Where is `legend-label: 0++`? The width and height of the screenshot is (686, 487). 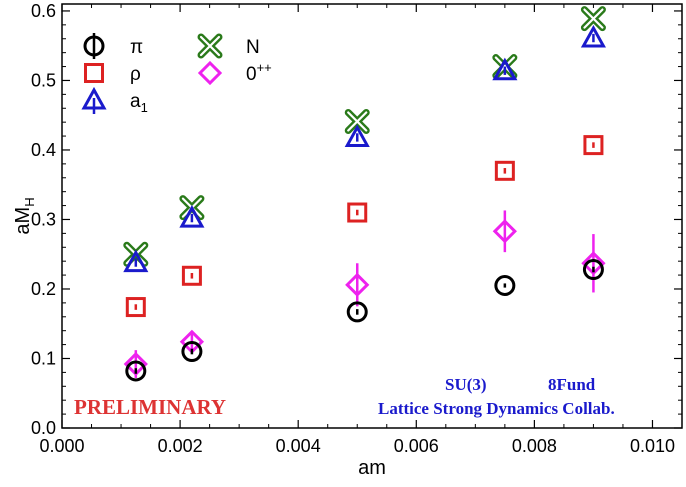
legend-label: 0++ is located at coordinates (259, 72).